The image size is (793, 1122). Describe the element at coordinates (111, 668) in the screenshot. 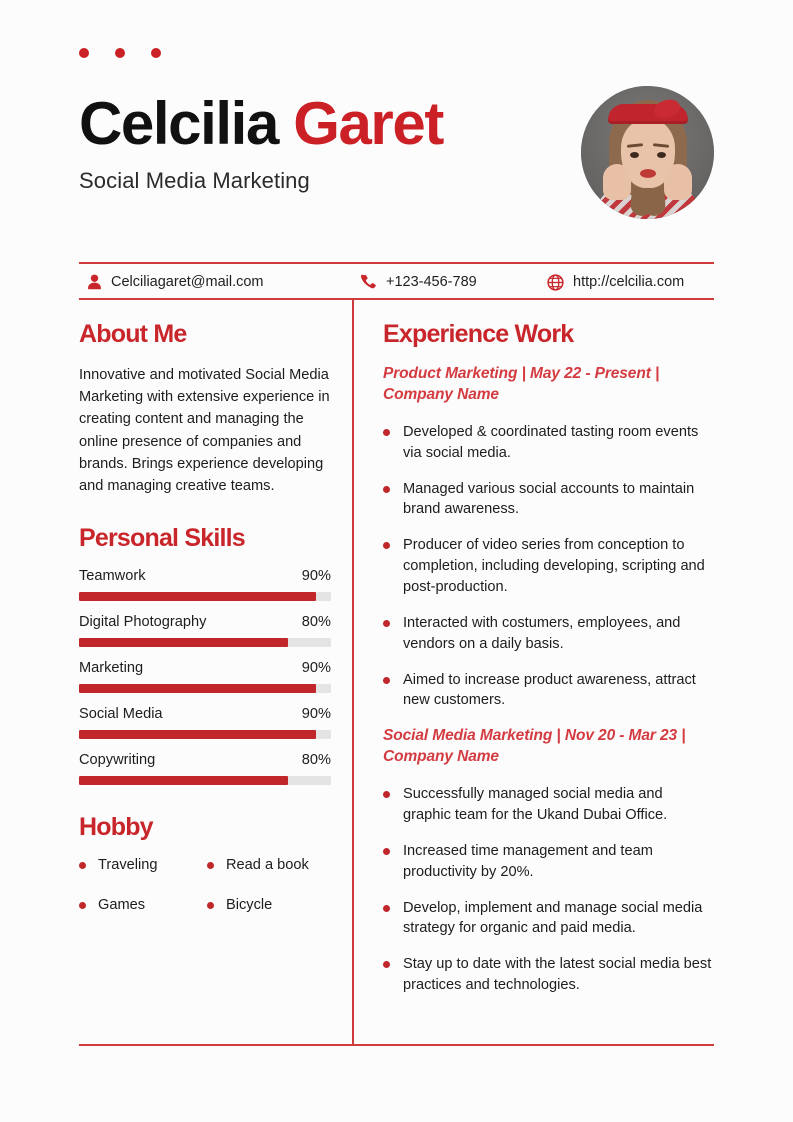

I see `skill-label: Marketing` at that location.